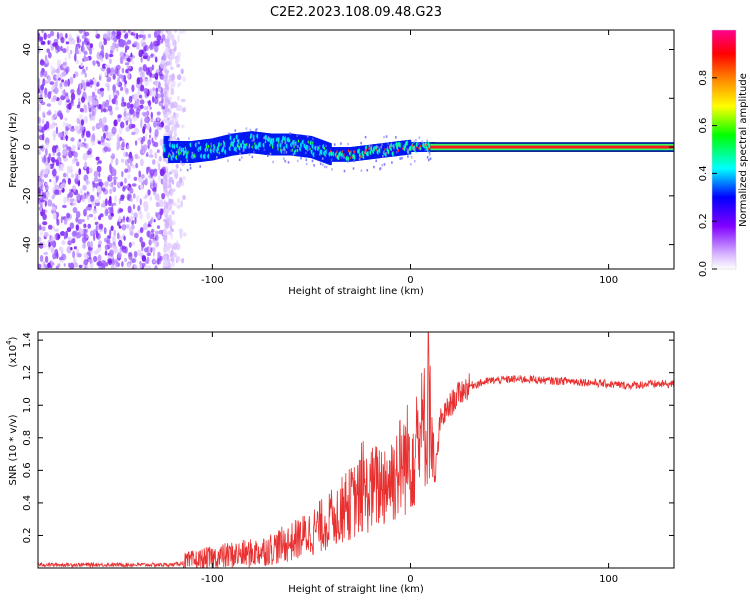 The height and width of the screenshot is (600, 750). Describe the element at coordinates (9, 342) in the screenshot. I see `snr-multiplier-exponent: 4` at that location.